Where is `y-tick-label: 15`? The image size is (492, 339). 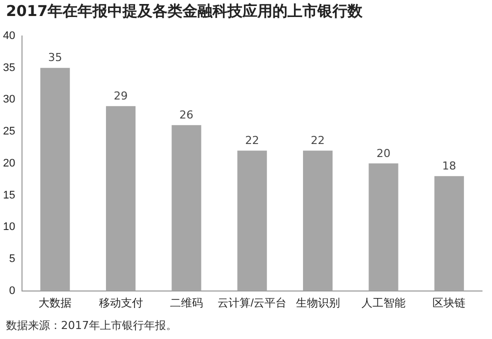 y-tick-label: 15 is located at coordinates (9, 195).